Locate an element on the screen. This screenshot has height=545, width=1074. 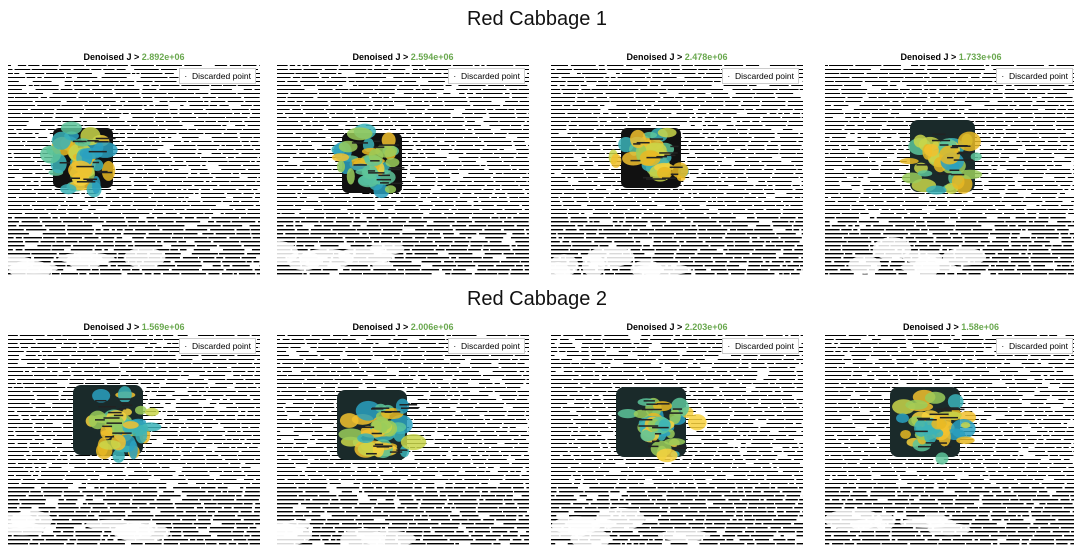
gap is located at coordinates (112, 525).